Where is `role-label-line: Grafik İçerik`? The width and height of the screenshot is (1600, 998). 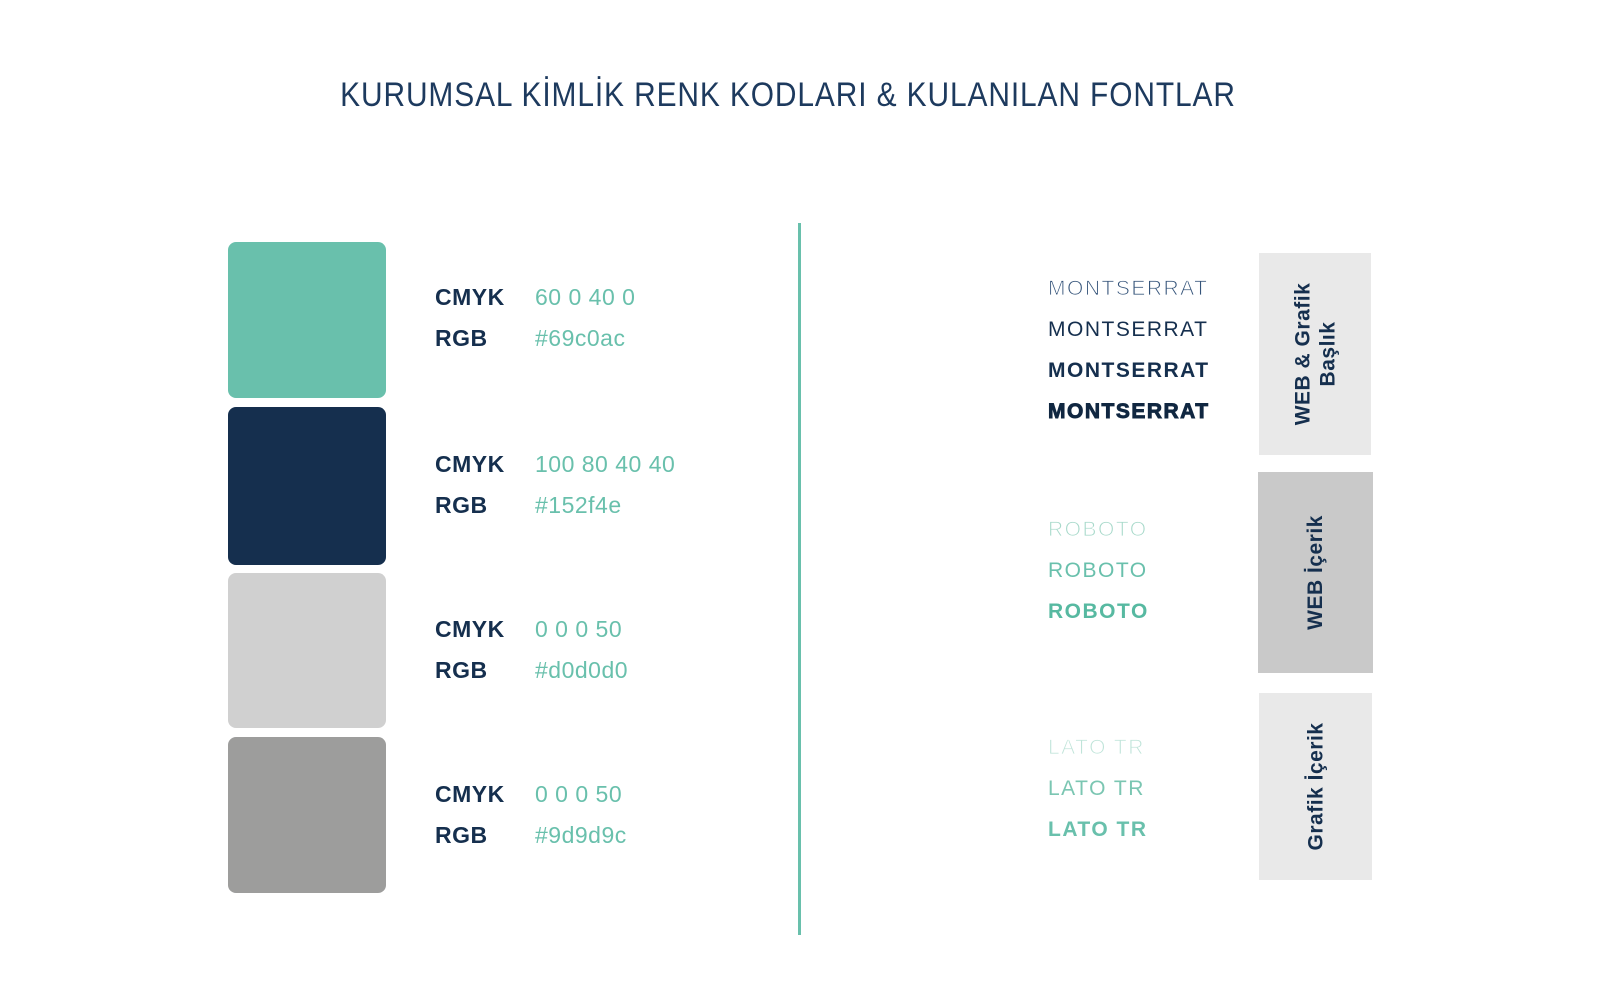 role-label-line: Grafik İçerik is located at coordinates (1315, 786).